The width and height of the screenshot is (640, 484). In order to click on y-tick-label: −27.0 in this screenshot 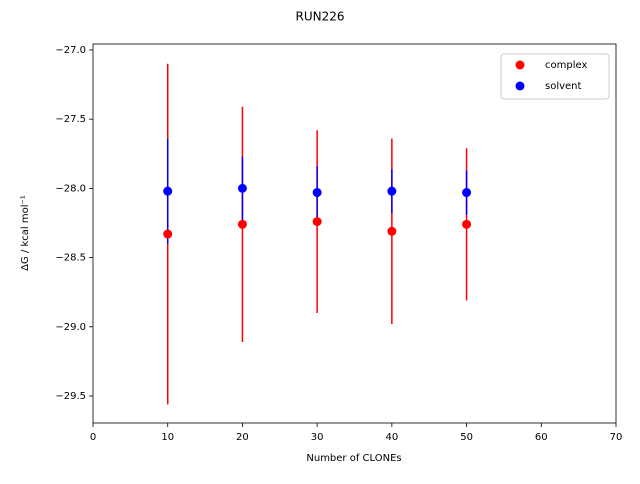, I will do `click(70, 50)`.